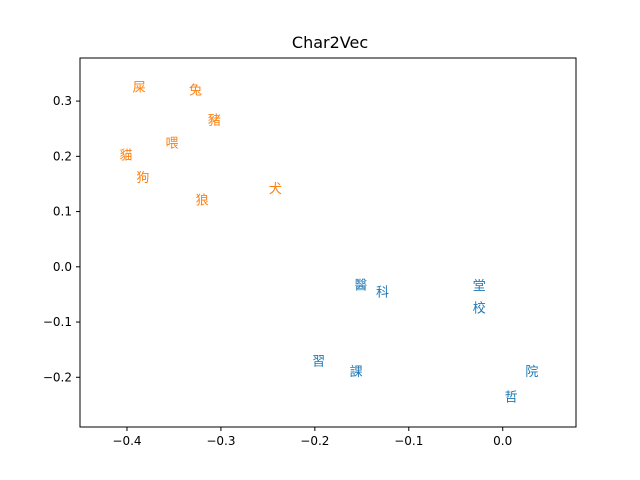  I want to click on x-tick-label: −0.3, so click(220, 441).